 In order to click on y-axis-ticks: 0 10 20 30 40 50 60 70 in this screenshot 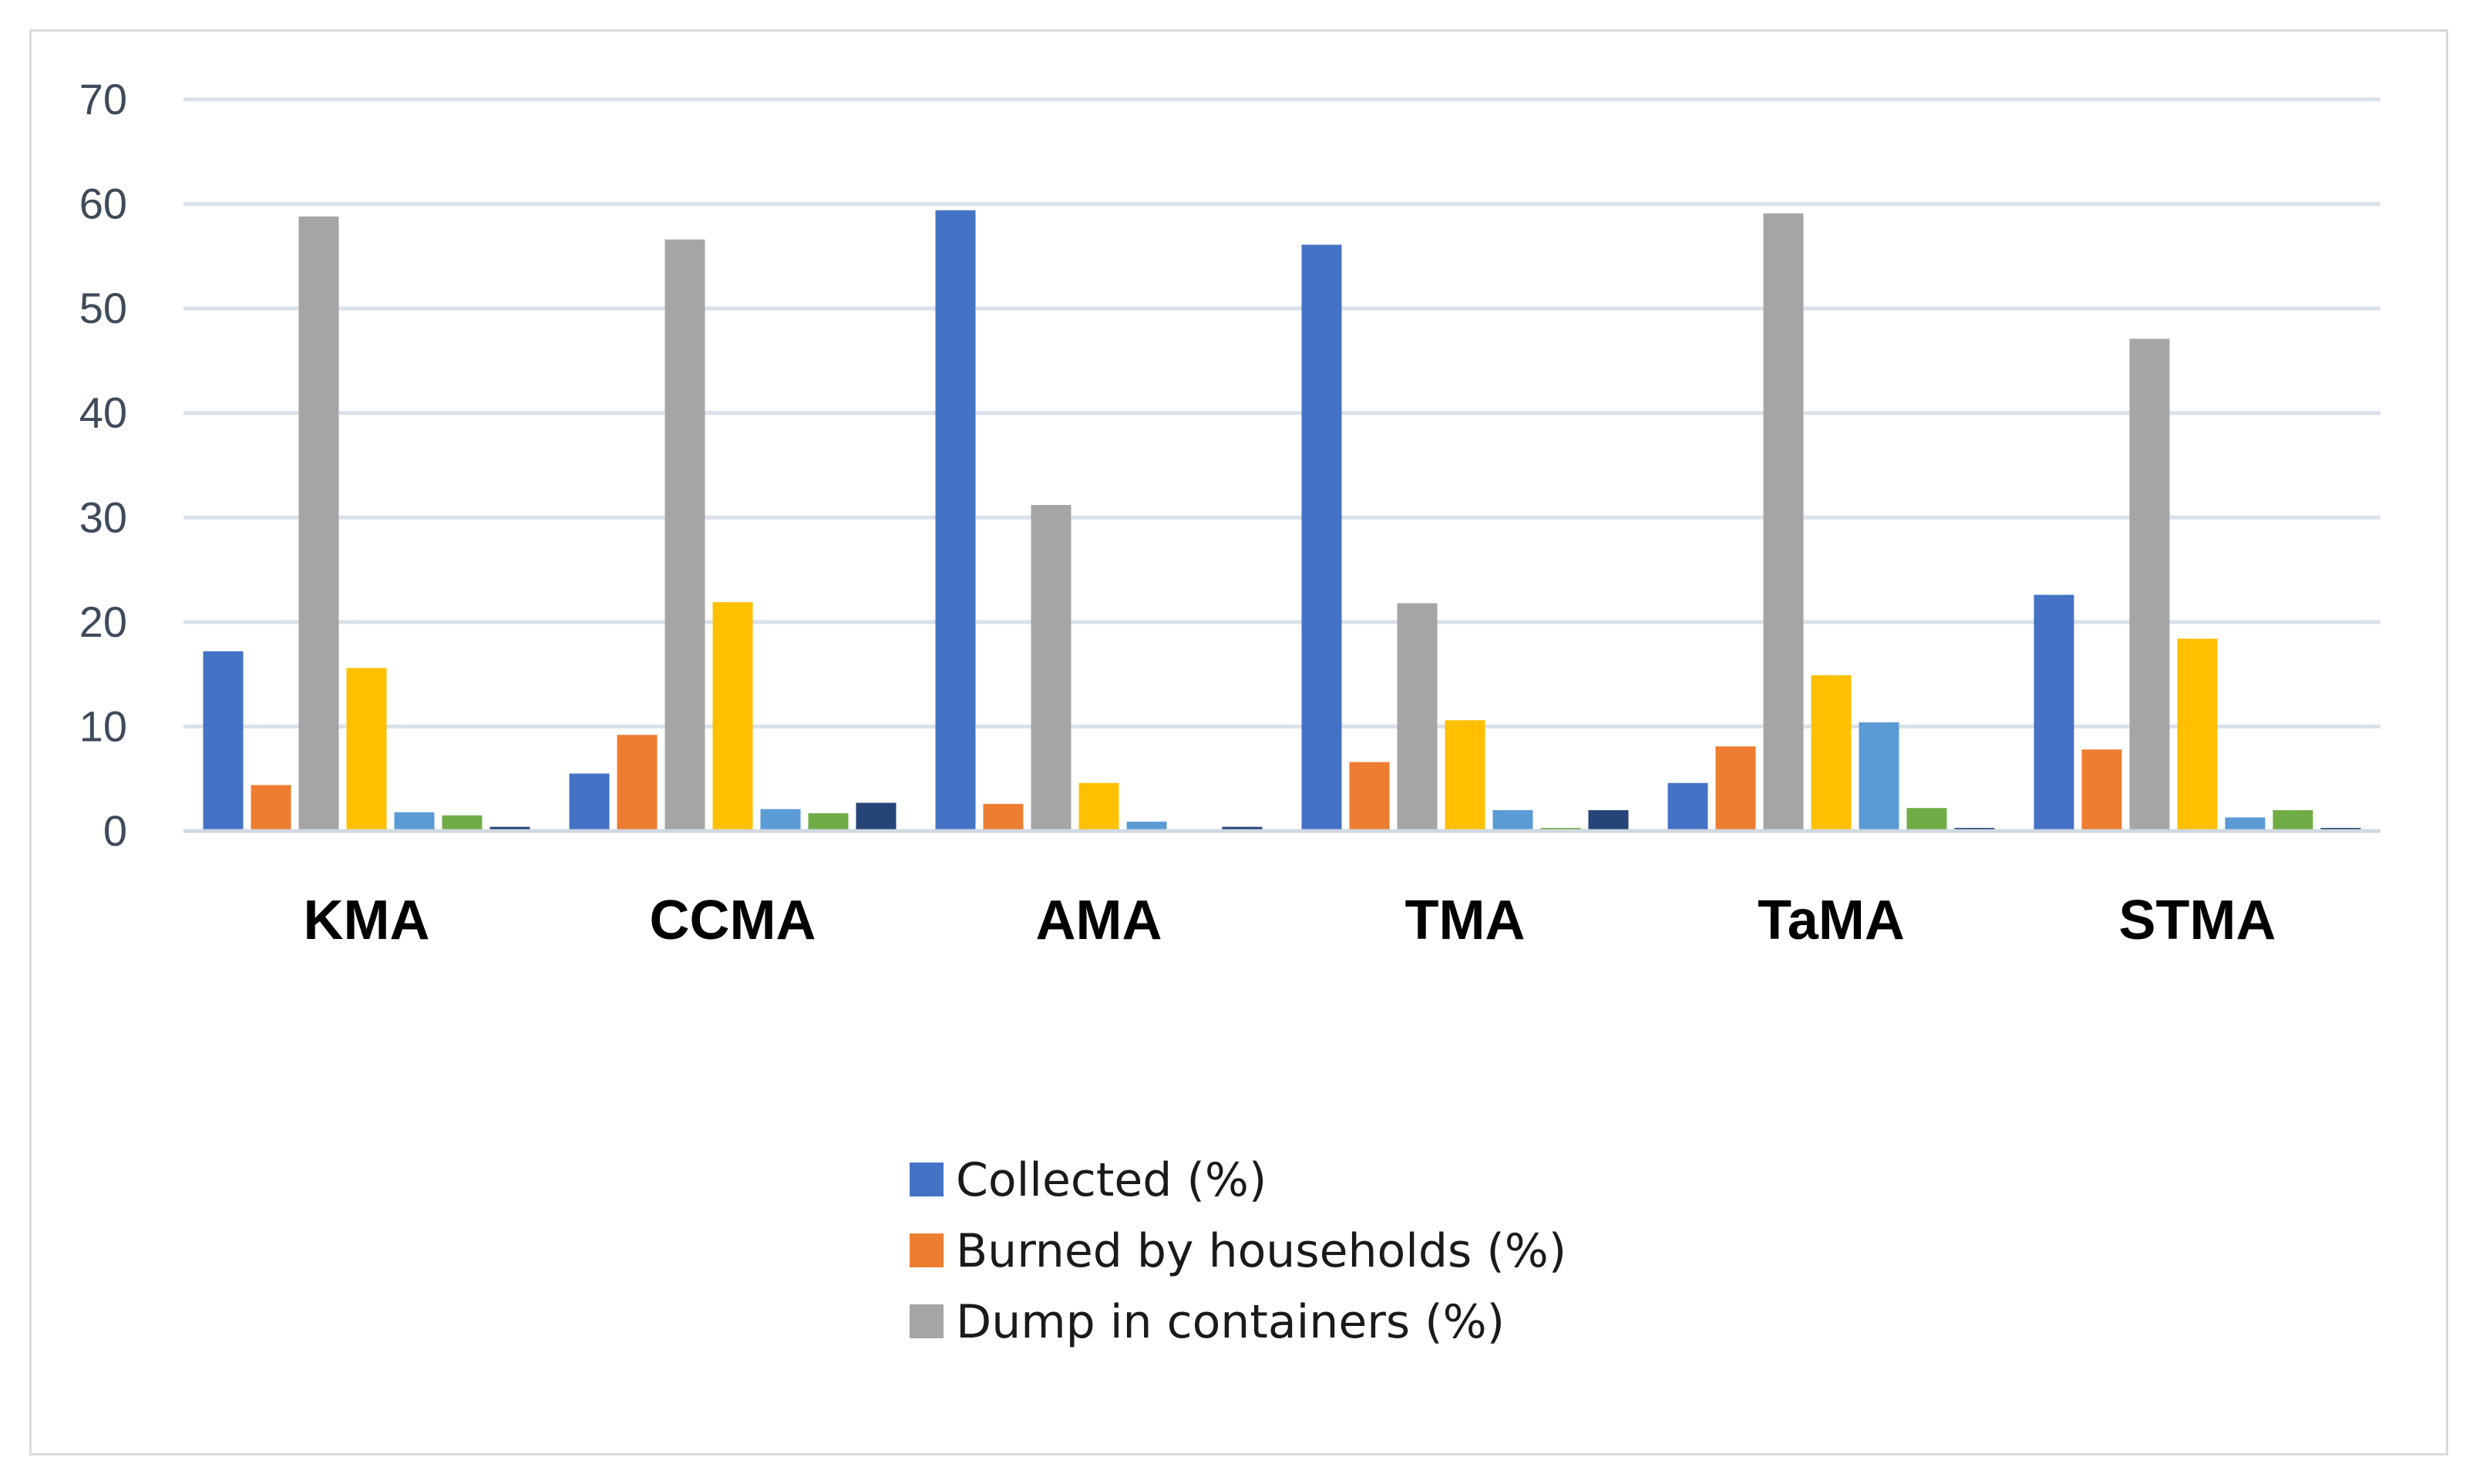, I will do `click(103, 465)`.